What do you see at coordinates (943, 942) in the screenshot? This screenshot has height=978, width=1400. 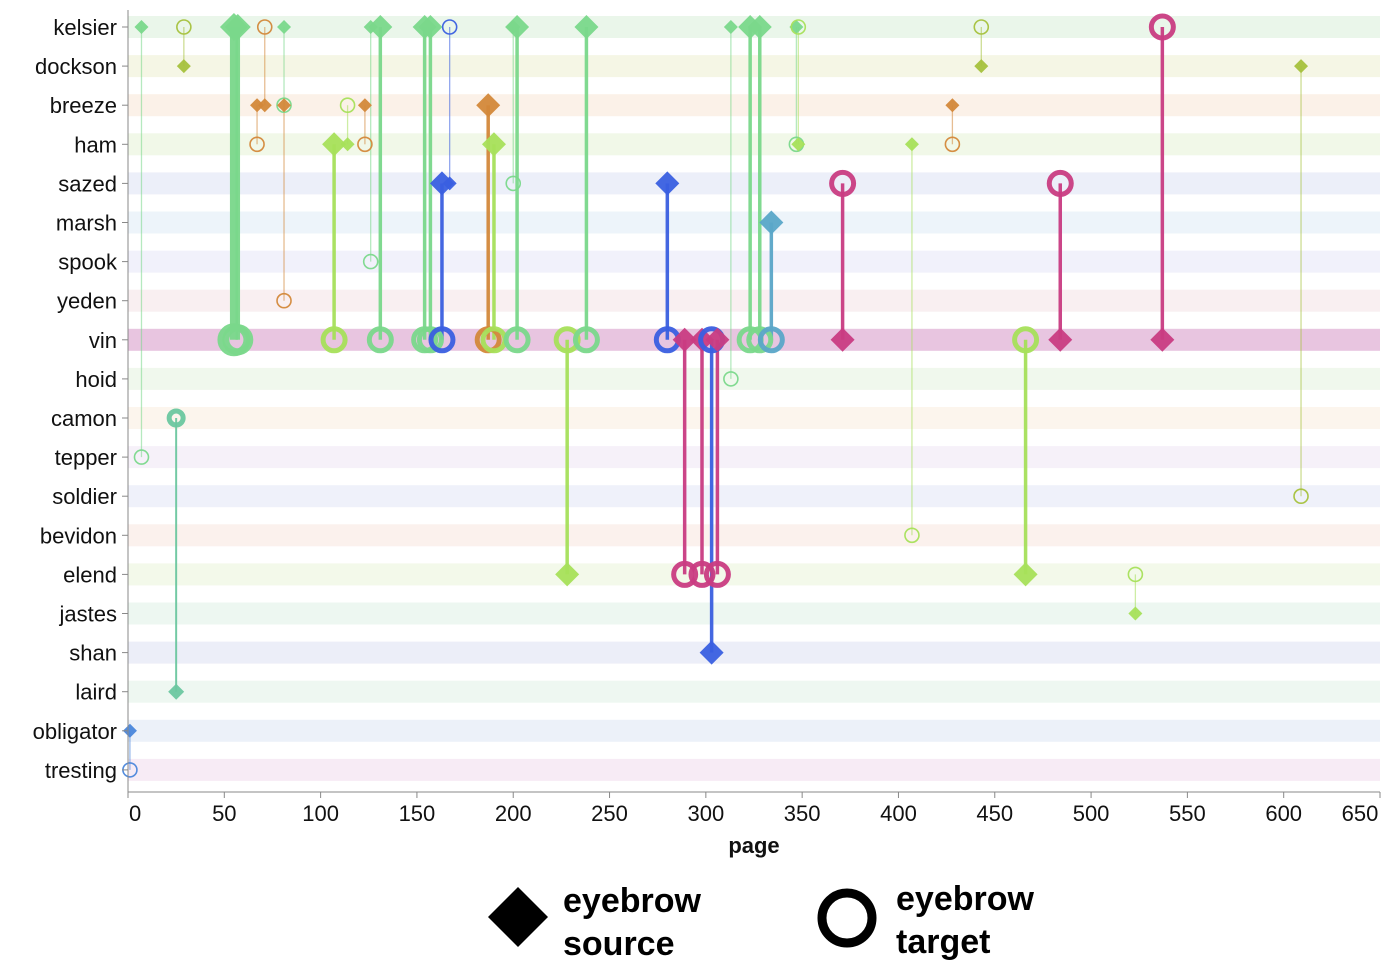 I see `legend-target-line2: target` at bounding box center [943, 942].